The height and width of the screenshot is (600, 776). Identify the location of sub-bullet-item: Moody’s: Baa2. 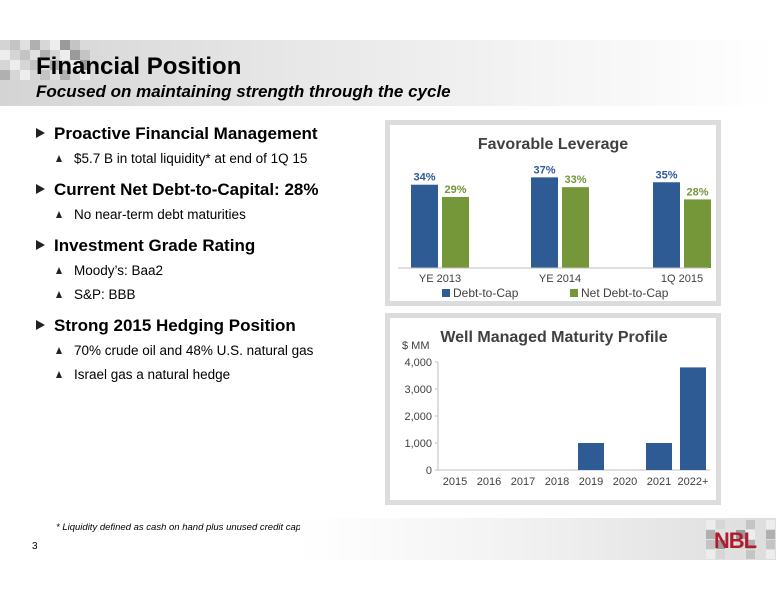
(206, 270).